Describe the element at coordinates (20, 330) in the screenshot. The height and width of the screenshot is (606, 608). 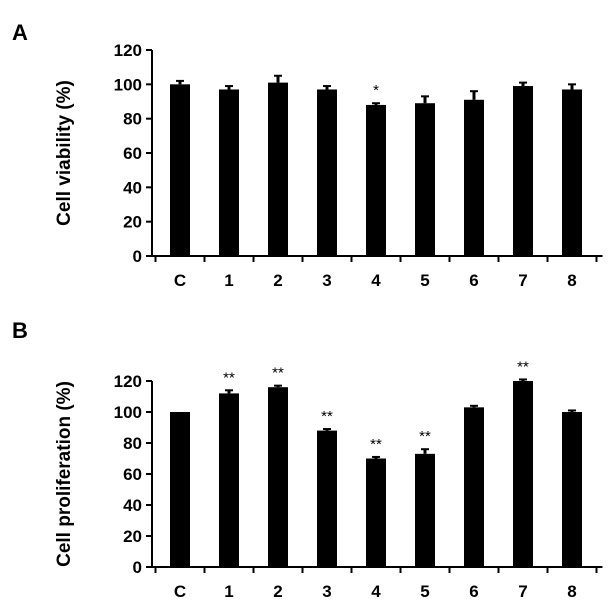
I see `panel-letter: B` at that location.